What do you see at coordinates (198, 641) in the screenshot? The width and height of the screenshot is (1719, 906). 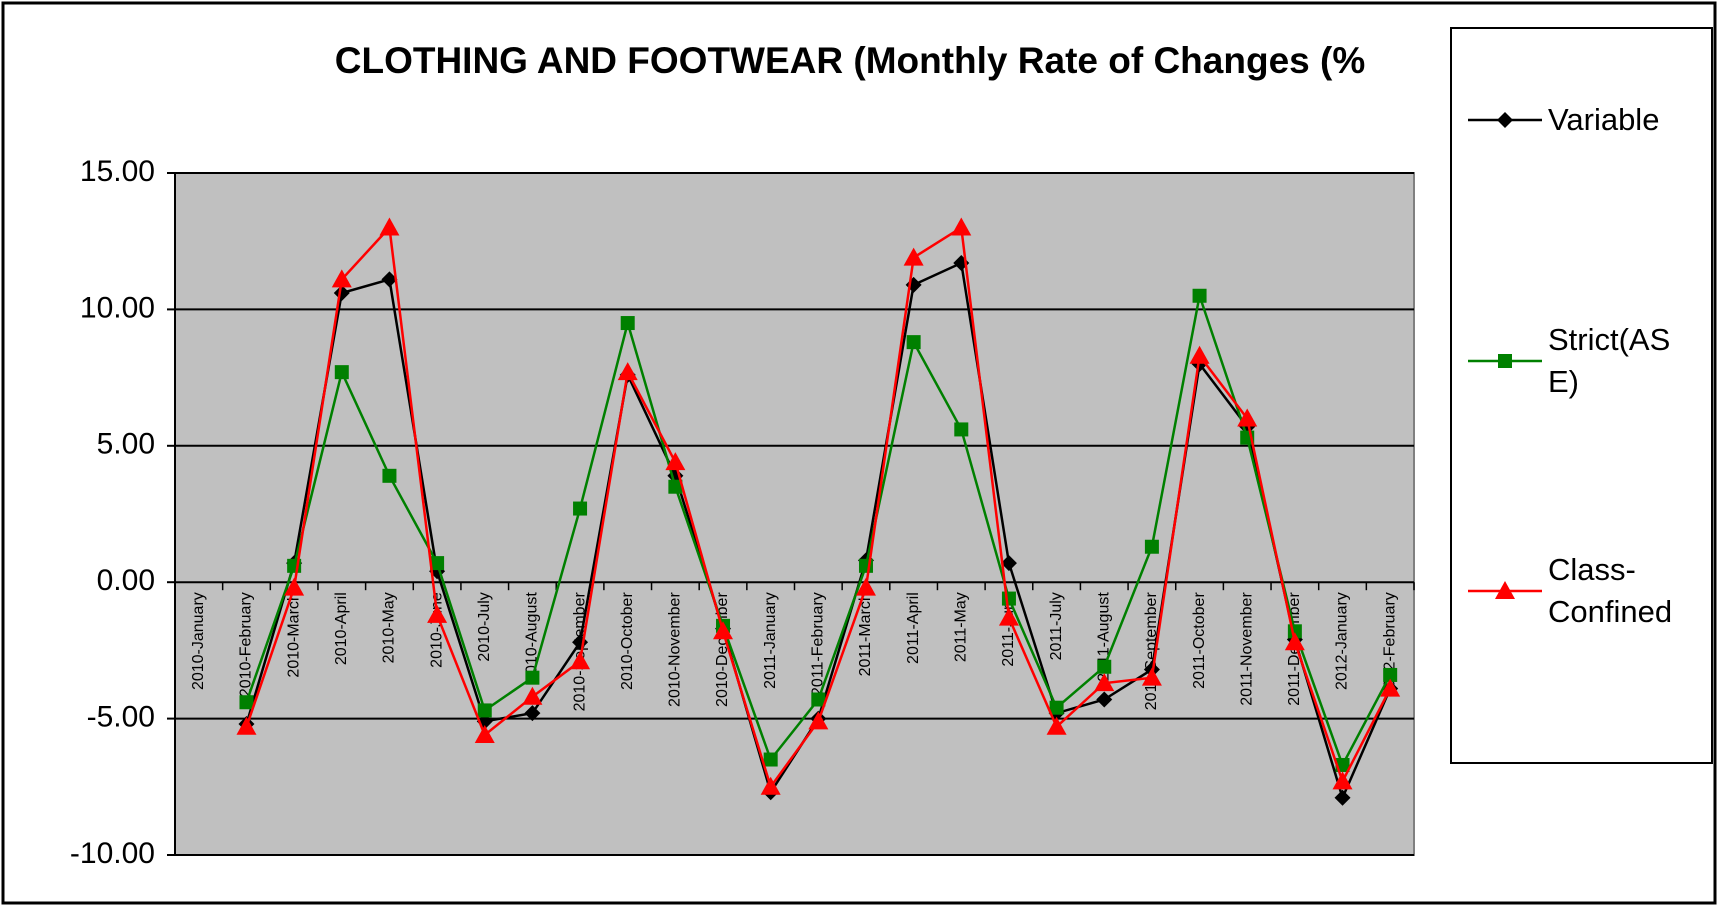 I see `x-tick-label: 2010-January` at bounding box center [198, 641].